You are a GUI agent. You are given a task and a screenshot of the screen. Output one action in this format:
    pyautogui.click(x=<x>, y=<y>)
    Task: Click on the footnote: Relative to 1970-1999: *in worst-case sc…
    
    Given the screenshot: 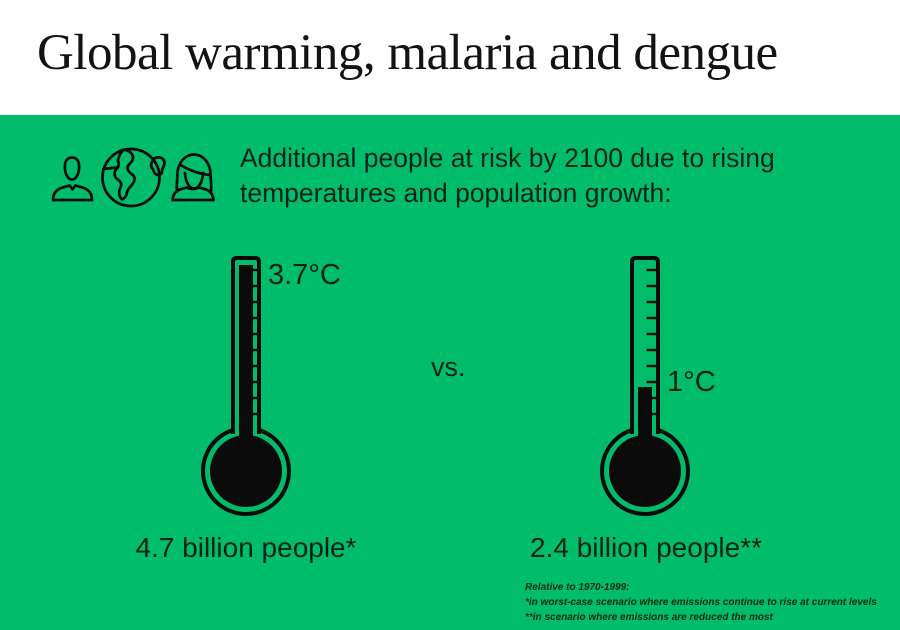 What is the action you would take?
    pyautogui.click(x=710, y=602)
    